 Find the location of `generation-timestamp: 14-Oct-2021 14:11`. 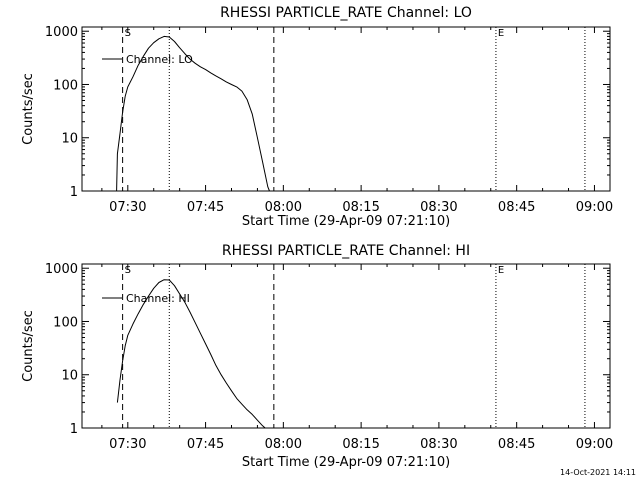

generation-timestamp: 14-Oct-2021 14:11 is located at coordinates (598, 472).